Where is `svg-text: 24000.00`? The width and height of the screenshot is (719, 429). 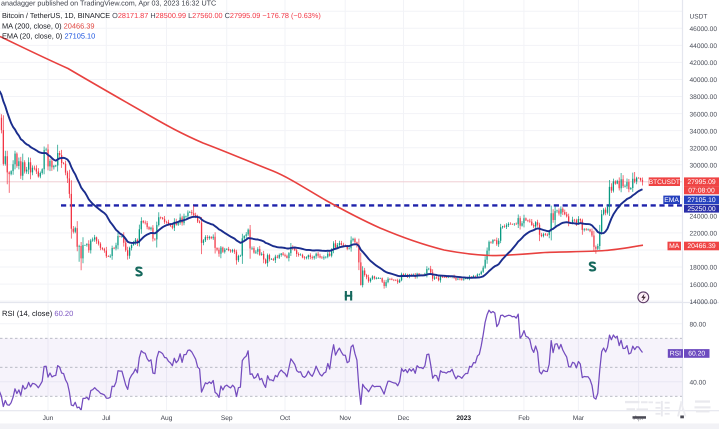
svg-text: 24000.00 is located at coordinates (704, 217).